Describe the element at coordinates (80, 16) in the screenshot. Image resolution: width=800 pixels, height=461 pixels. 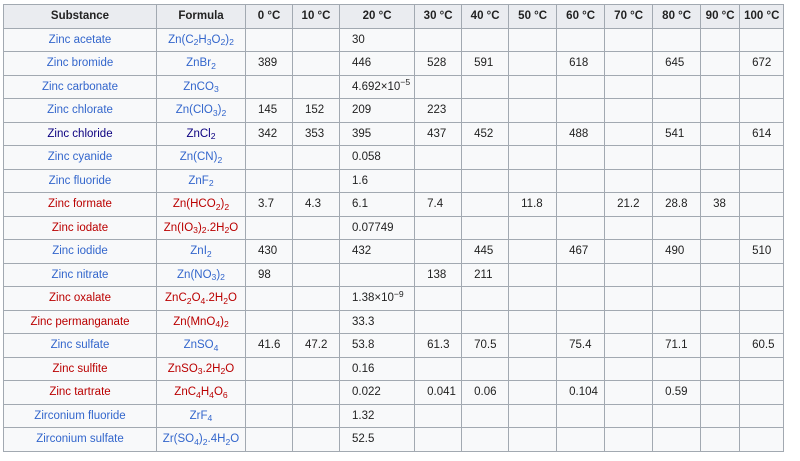
I see `col-header-substance: Substance` at that location.